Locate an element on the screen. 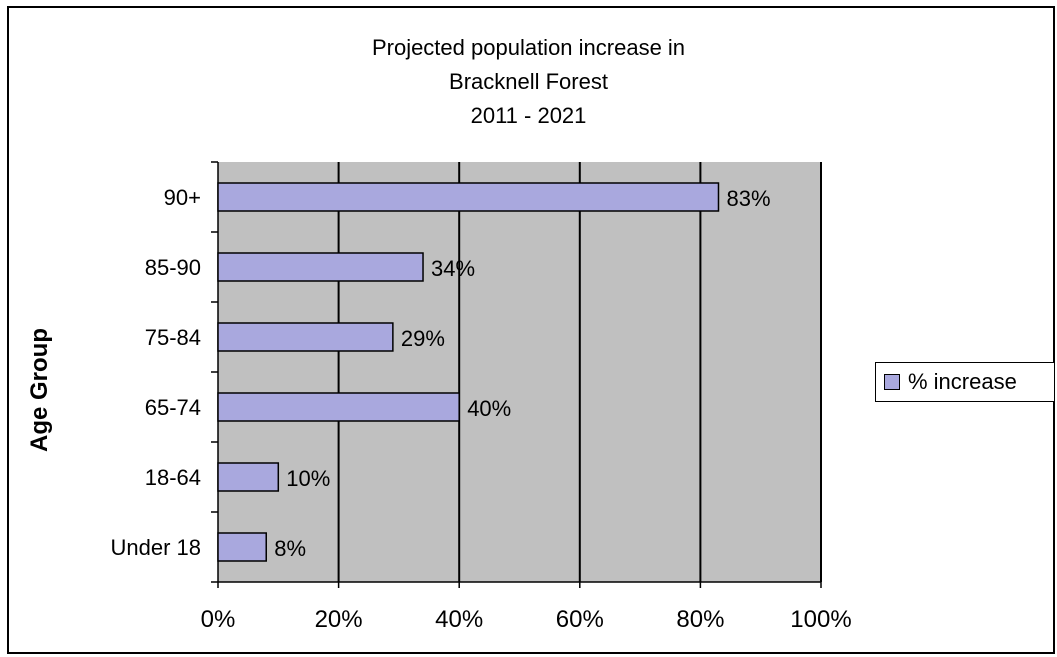 The height and width of the screenshot is (657, 1057). chart-title-line-2: Bracknell Forest is located at coordinates (528, 81).